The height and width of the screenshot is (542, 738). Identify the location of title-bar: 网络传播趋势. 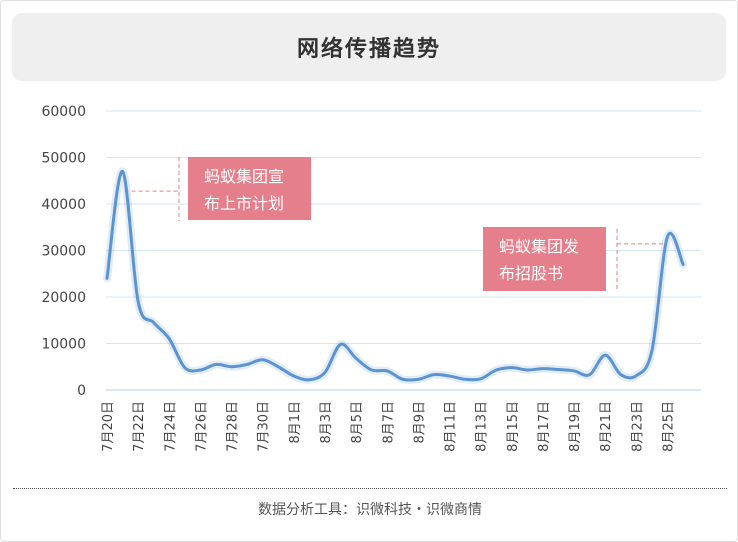
(369, 47).